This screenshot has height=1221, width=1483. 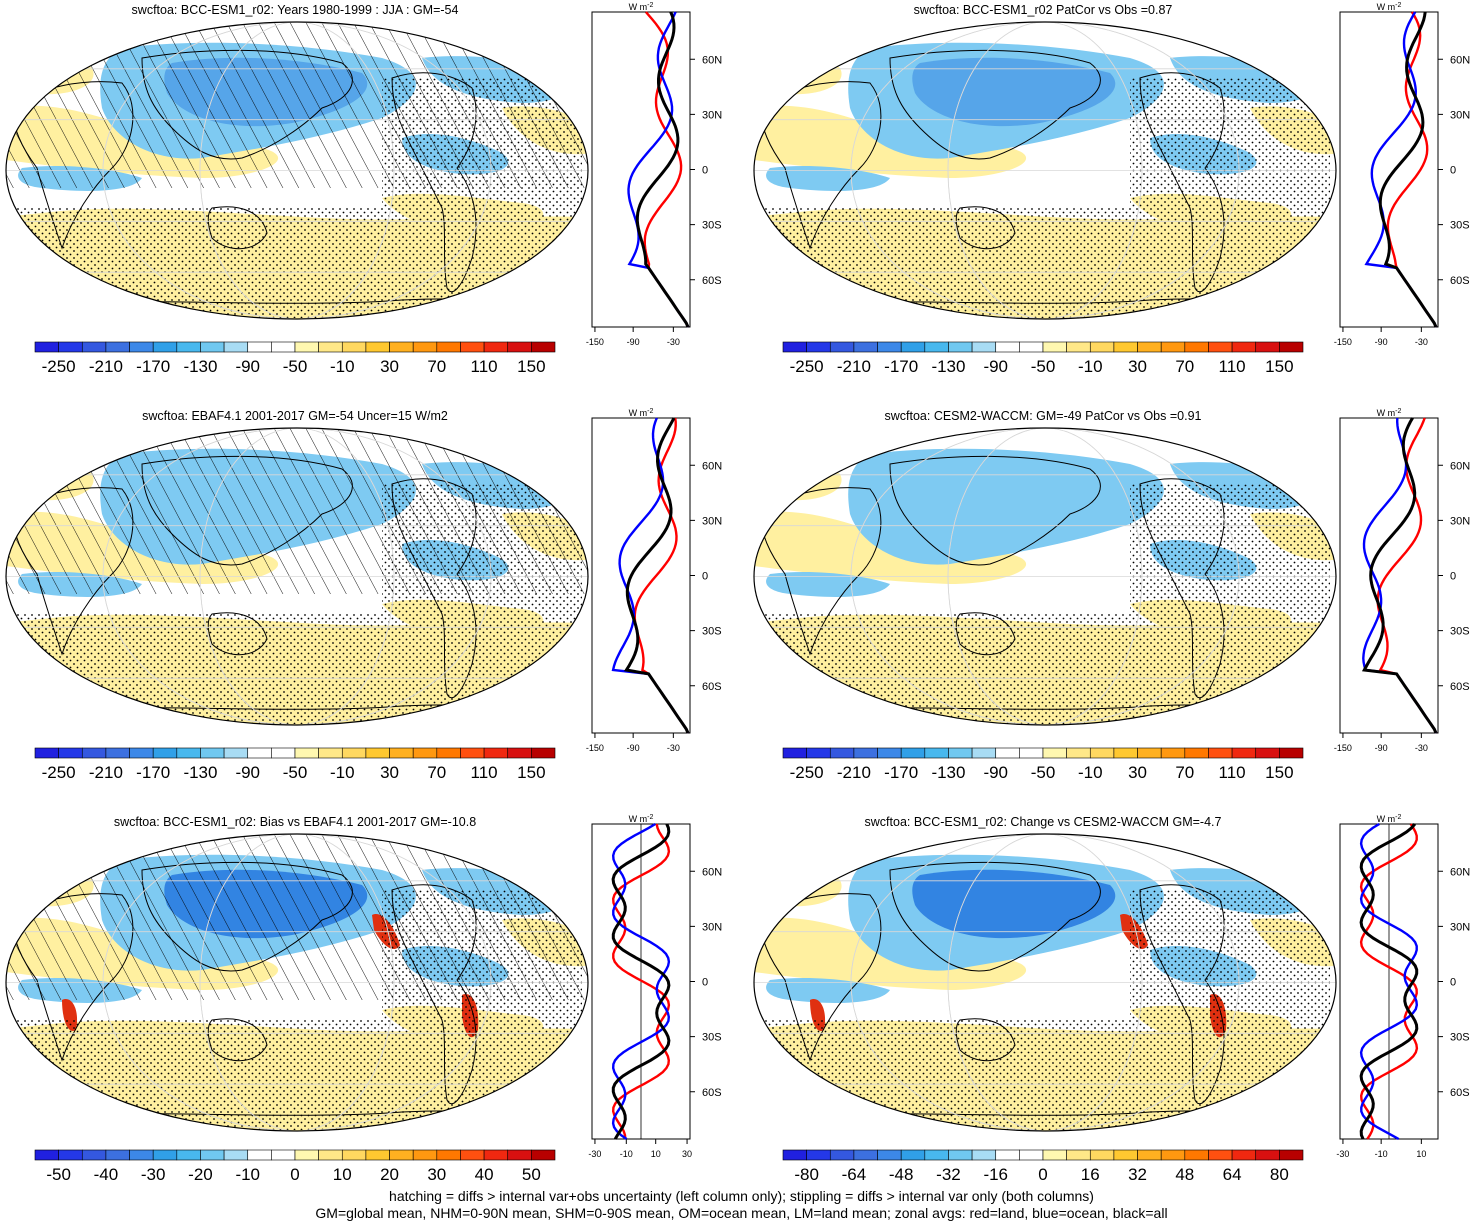 What do you see at coordinates (687, 1154) in the screenshot?
I see `zonal-xtick-label: 30` at bounding box center [687, 1154].